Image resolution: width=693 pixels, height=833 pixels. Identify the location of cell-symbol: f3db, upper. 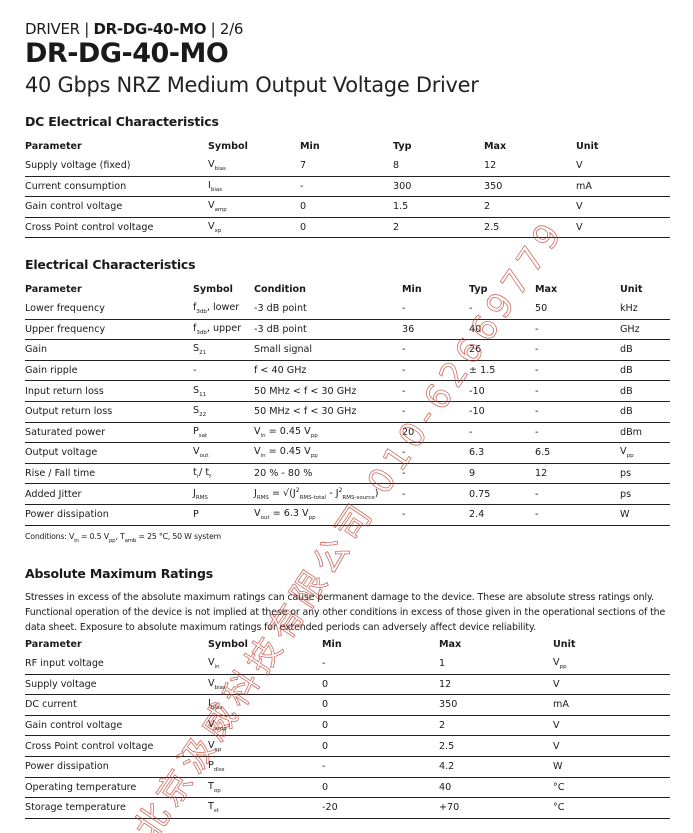
(223, 330).